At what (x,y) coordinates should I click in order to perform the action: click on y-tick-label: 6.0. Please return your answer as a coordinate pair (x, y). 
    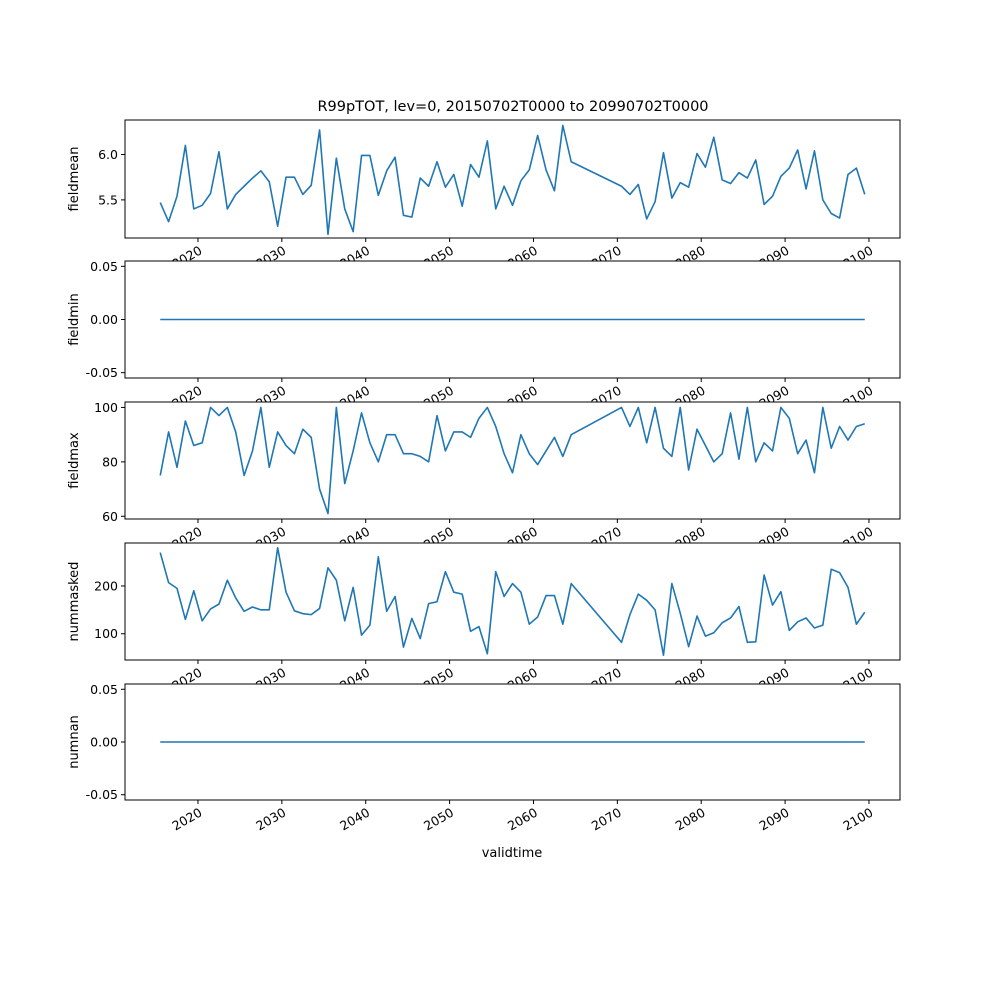
    Looking at the image, I should click on (108, 154).